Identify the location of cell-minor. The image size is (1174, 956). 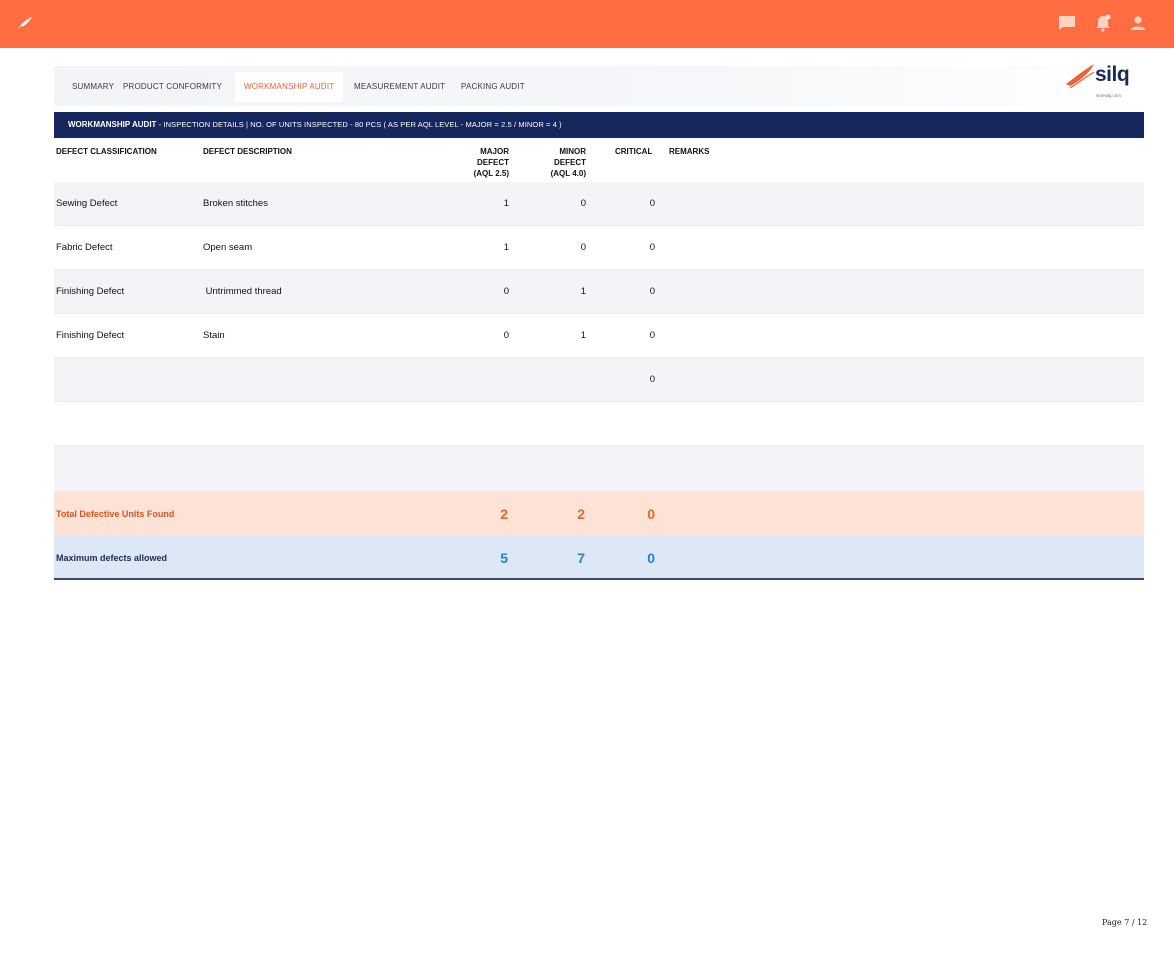
(566, 380).